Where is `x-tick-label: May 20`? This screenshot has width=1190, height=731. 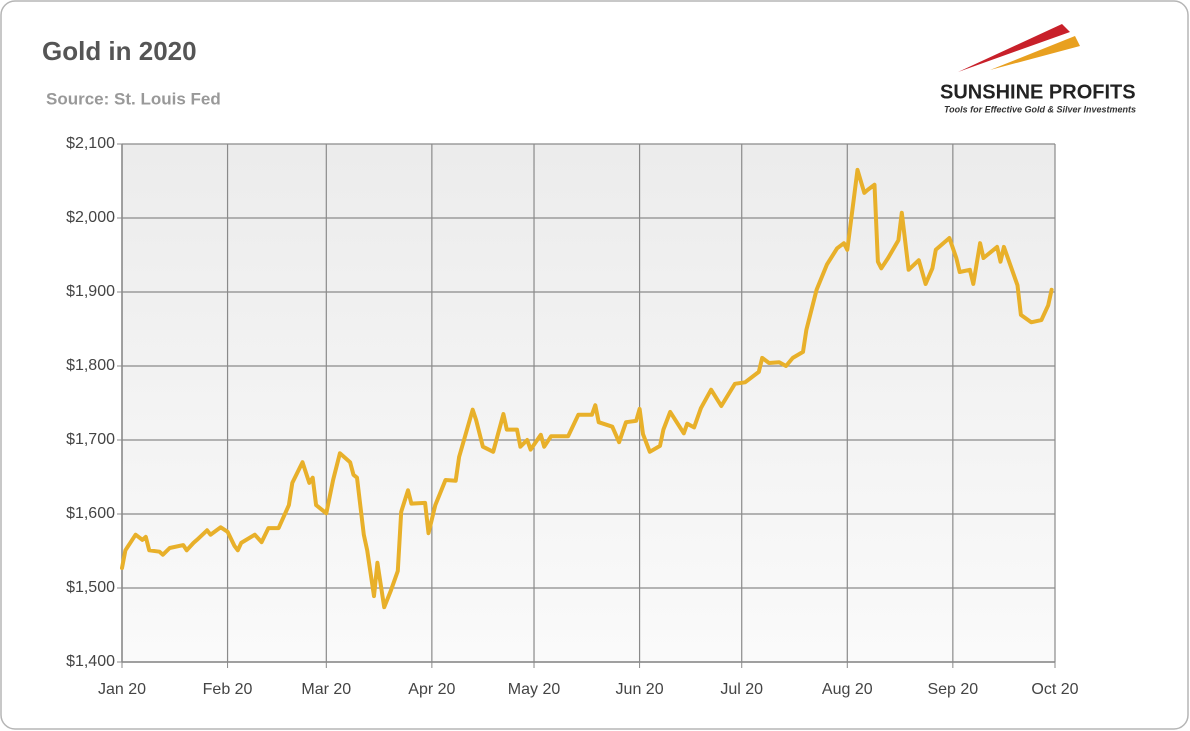
x-tick-label: May 20 is located at coordinates (534, 689).